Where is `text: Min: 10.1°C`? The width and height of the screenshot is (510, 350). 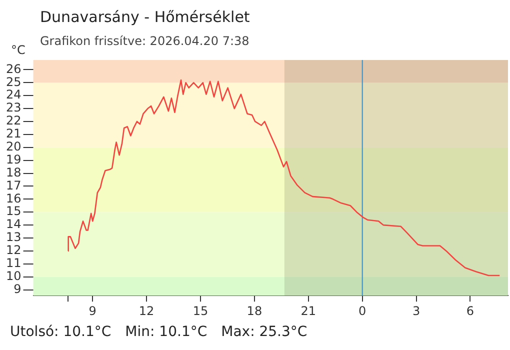
text: Min: 10.1°C is located at coordinates (166, 332).